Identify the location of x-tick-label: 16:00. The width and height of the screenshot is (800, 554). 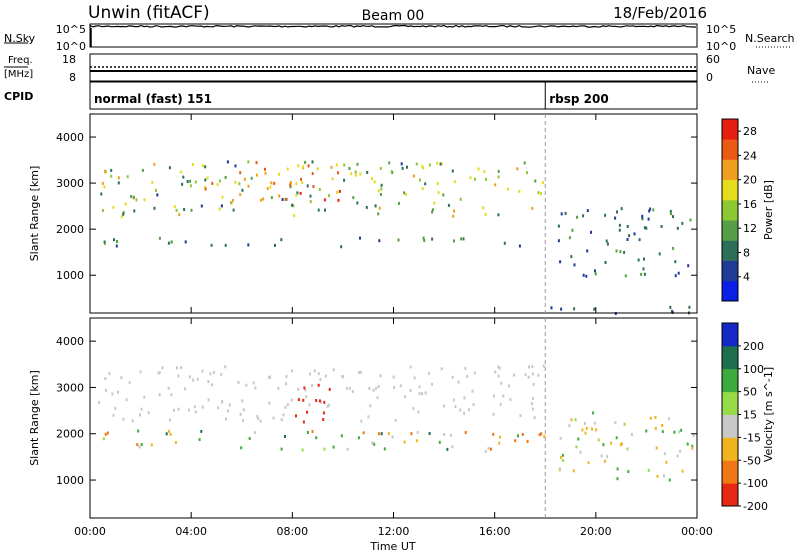
(495, 531).